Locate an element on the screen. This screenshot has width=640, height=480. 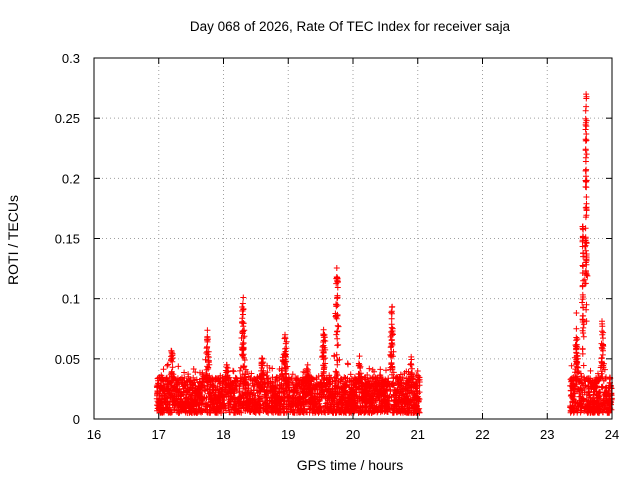
y-axis-label: ROTI / TECUs is located at coordinates (13, 240).